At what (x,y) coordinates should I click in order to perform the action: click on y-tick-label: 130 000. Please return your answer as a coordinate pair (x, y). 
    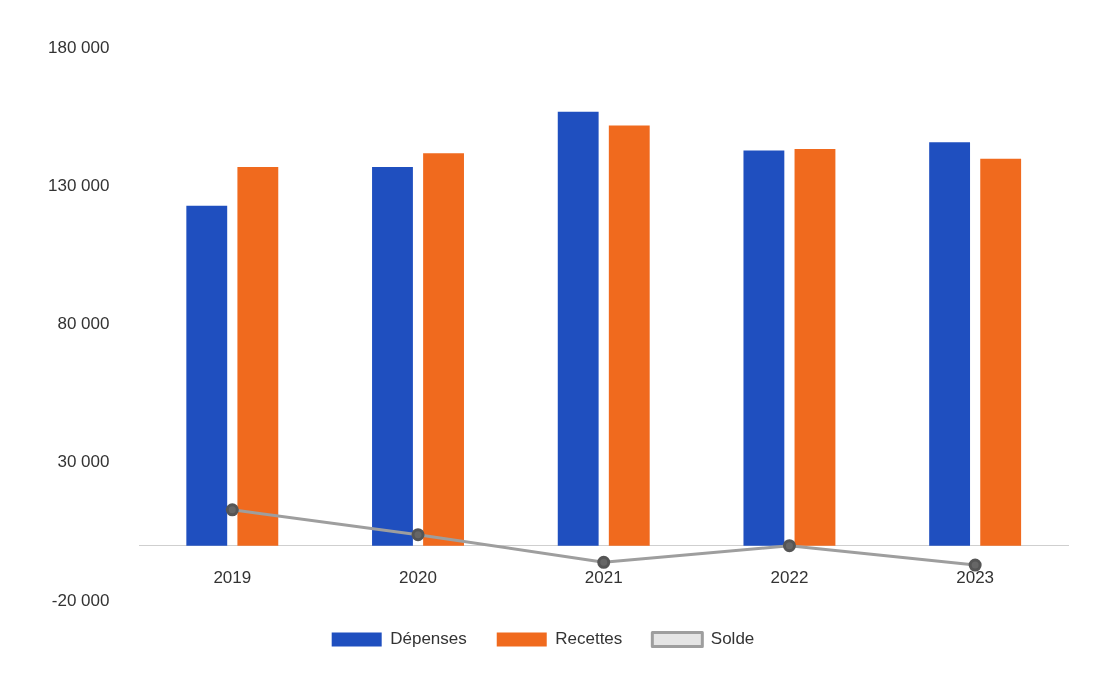
    Looking at the image, I should click on (79, 186).